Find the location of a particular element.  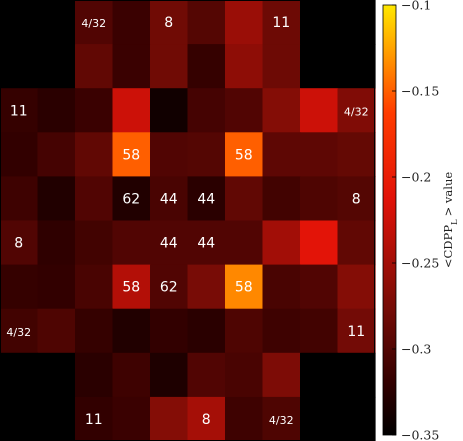

colorbar-label-main: <CDPP is located at coordinates (448, 246).